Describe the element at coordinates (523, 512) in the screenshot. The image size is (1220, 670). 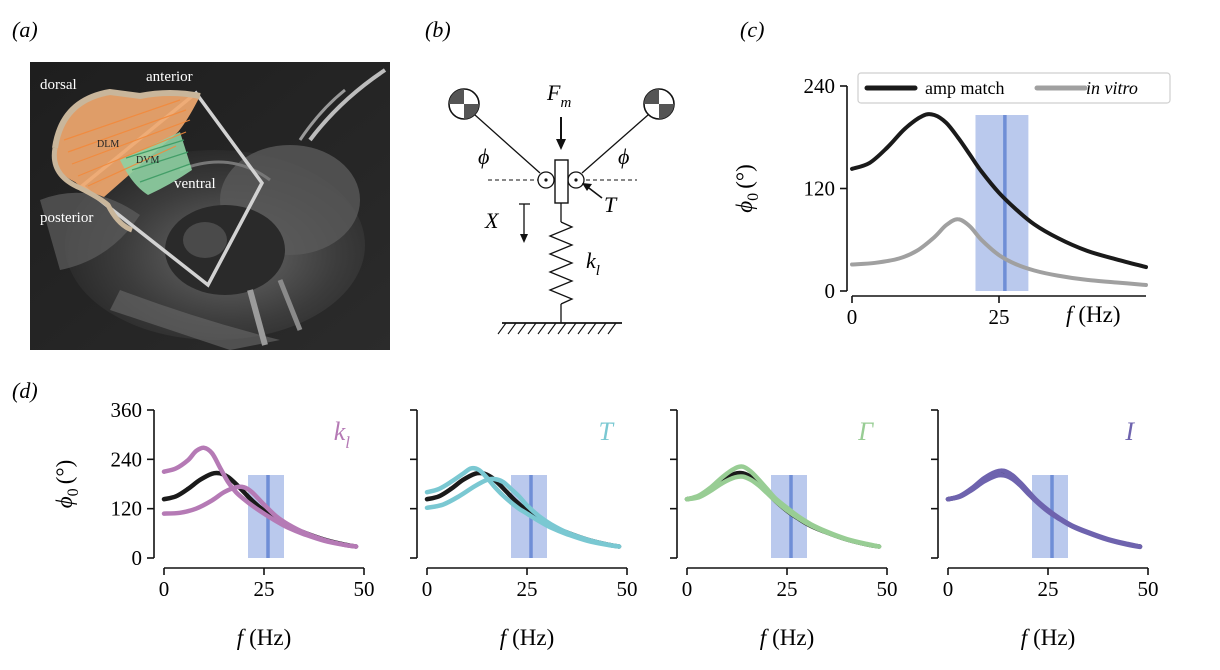
I see `d-T-series-lower` at that location.